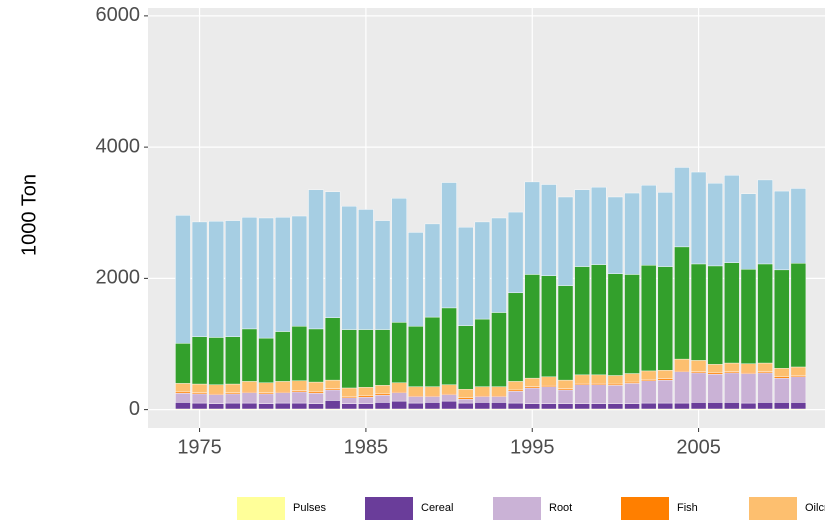  What do you see at coordinates (29, 215) in the screenshot?
I see `y-axis-label: 1000 Ton` at bounding box center [29, 215].